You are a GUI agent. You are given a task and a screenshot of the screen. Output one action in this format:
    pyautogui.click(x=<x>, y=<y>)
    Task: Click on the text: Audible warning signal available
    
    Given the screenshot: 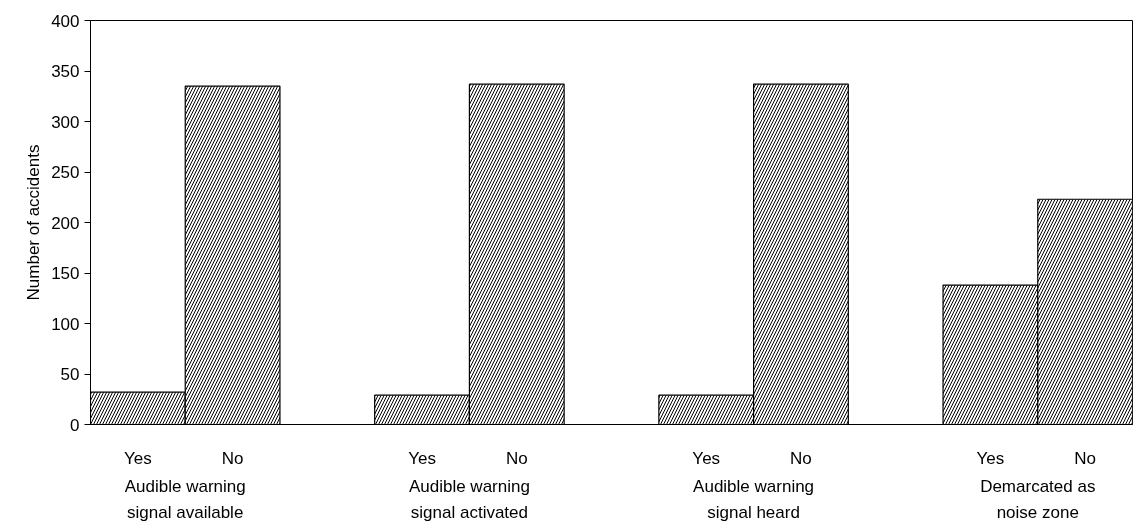 What is the action you would take?
    pyautogui.click(x=185, y=499)
    